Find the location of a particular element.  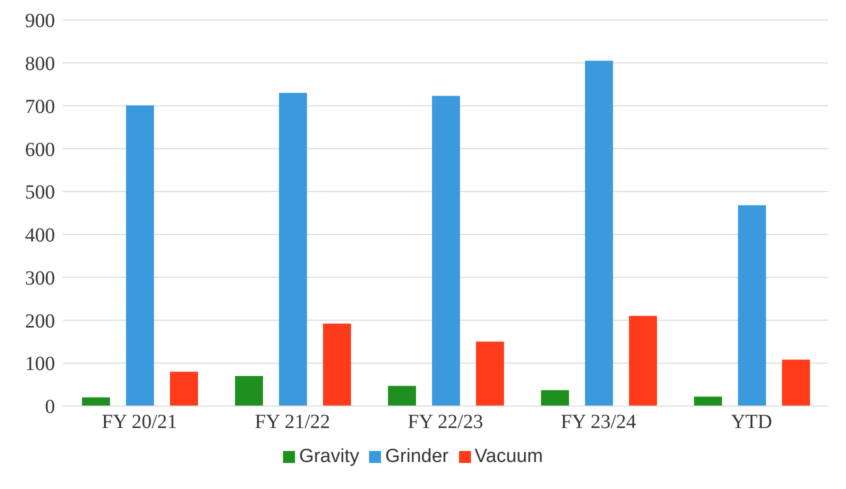

legend-label: Vacuum is located at coordinates (508, 456).